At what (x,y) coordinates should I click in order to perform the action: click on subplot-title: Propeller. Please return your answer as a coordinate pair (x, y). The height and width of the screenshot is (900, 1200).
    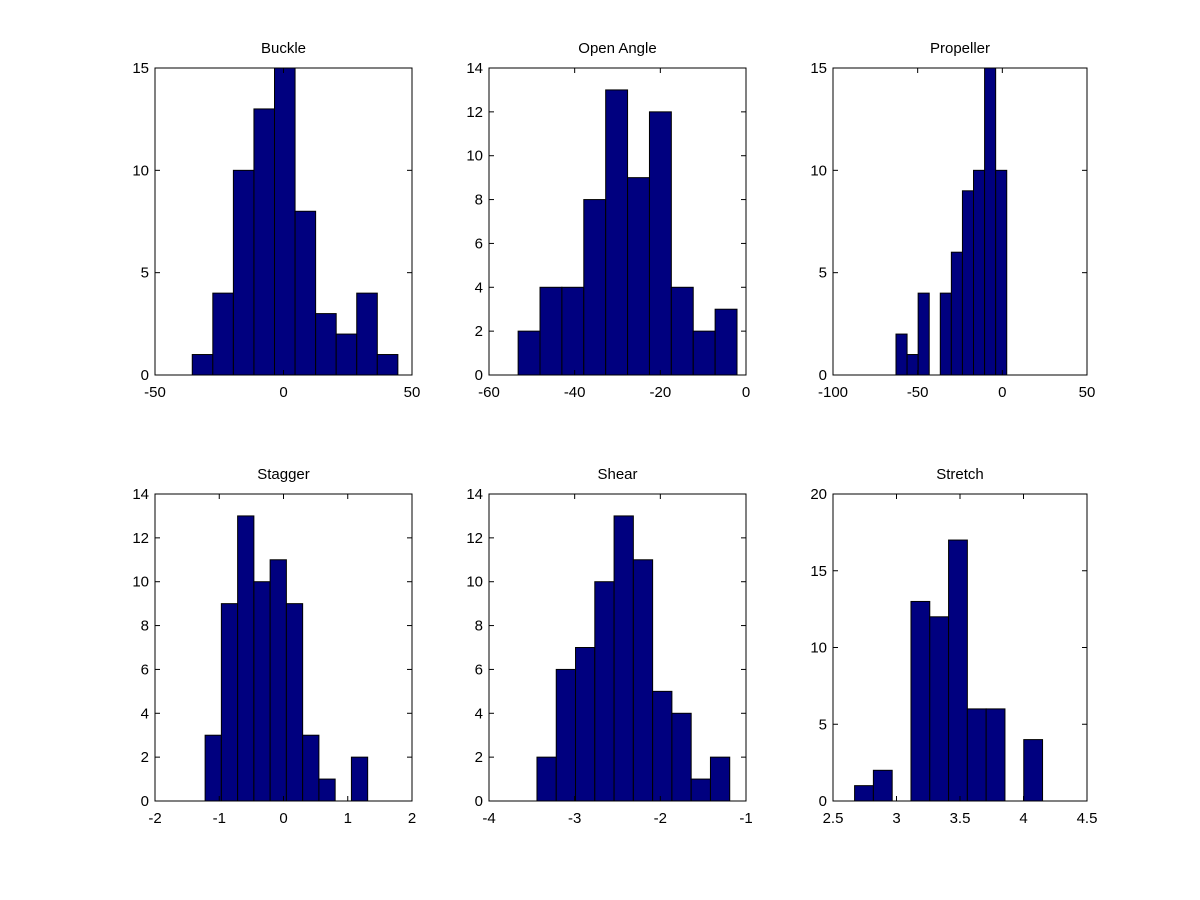
    Looking at the image, I should click on (960, 48).